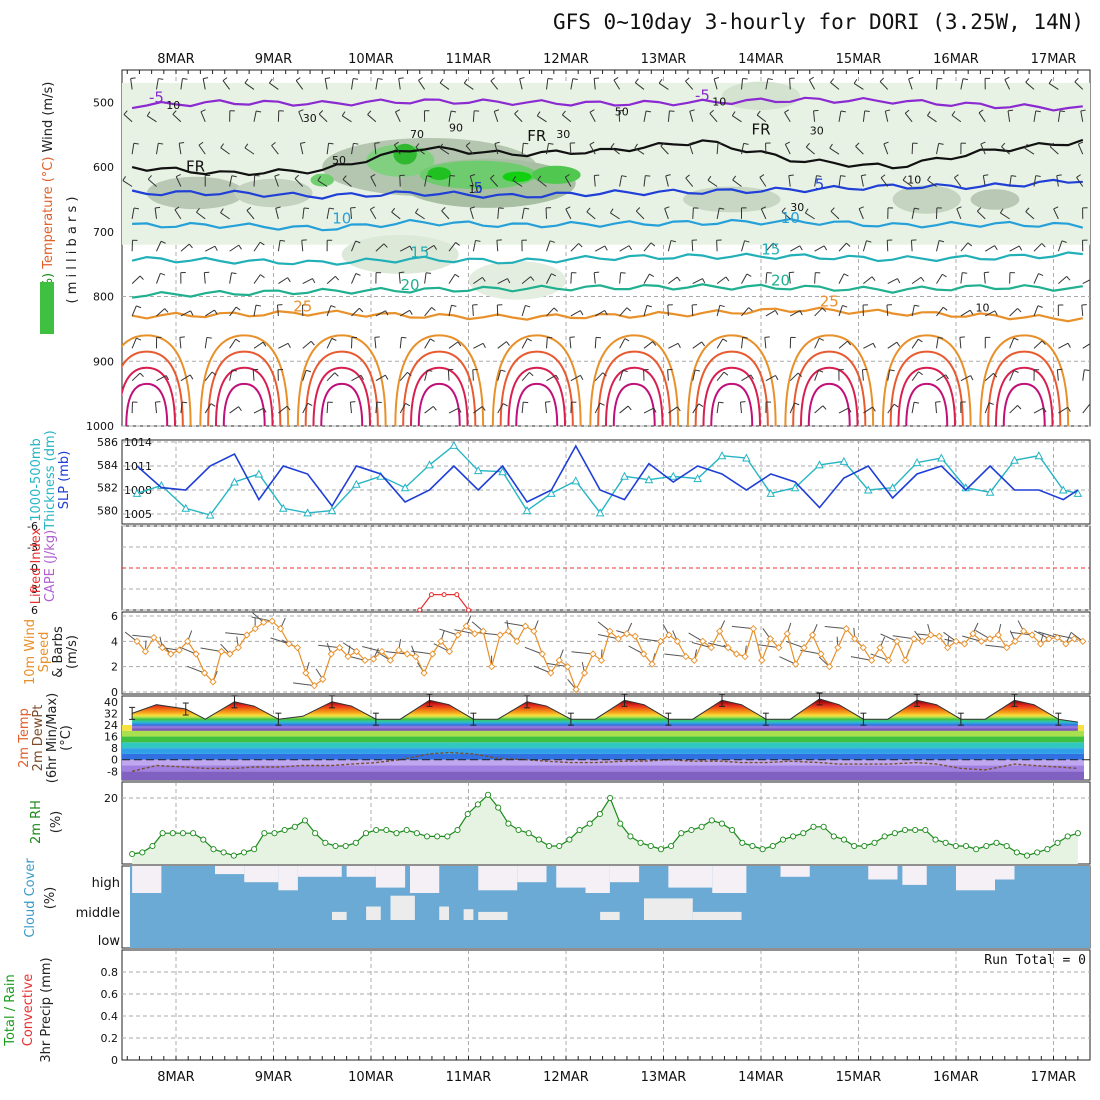 The height and width of the screenshot is (1100, 1100). What do you see at coordinates (690, 877) in the screenshot?
I see `cloud-high-gap` at bounding box center [690, 877].